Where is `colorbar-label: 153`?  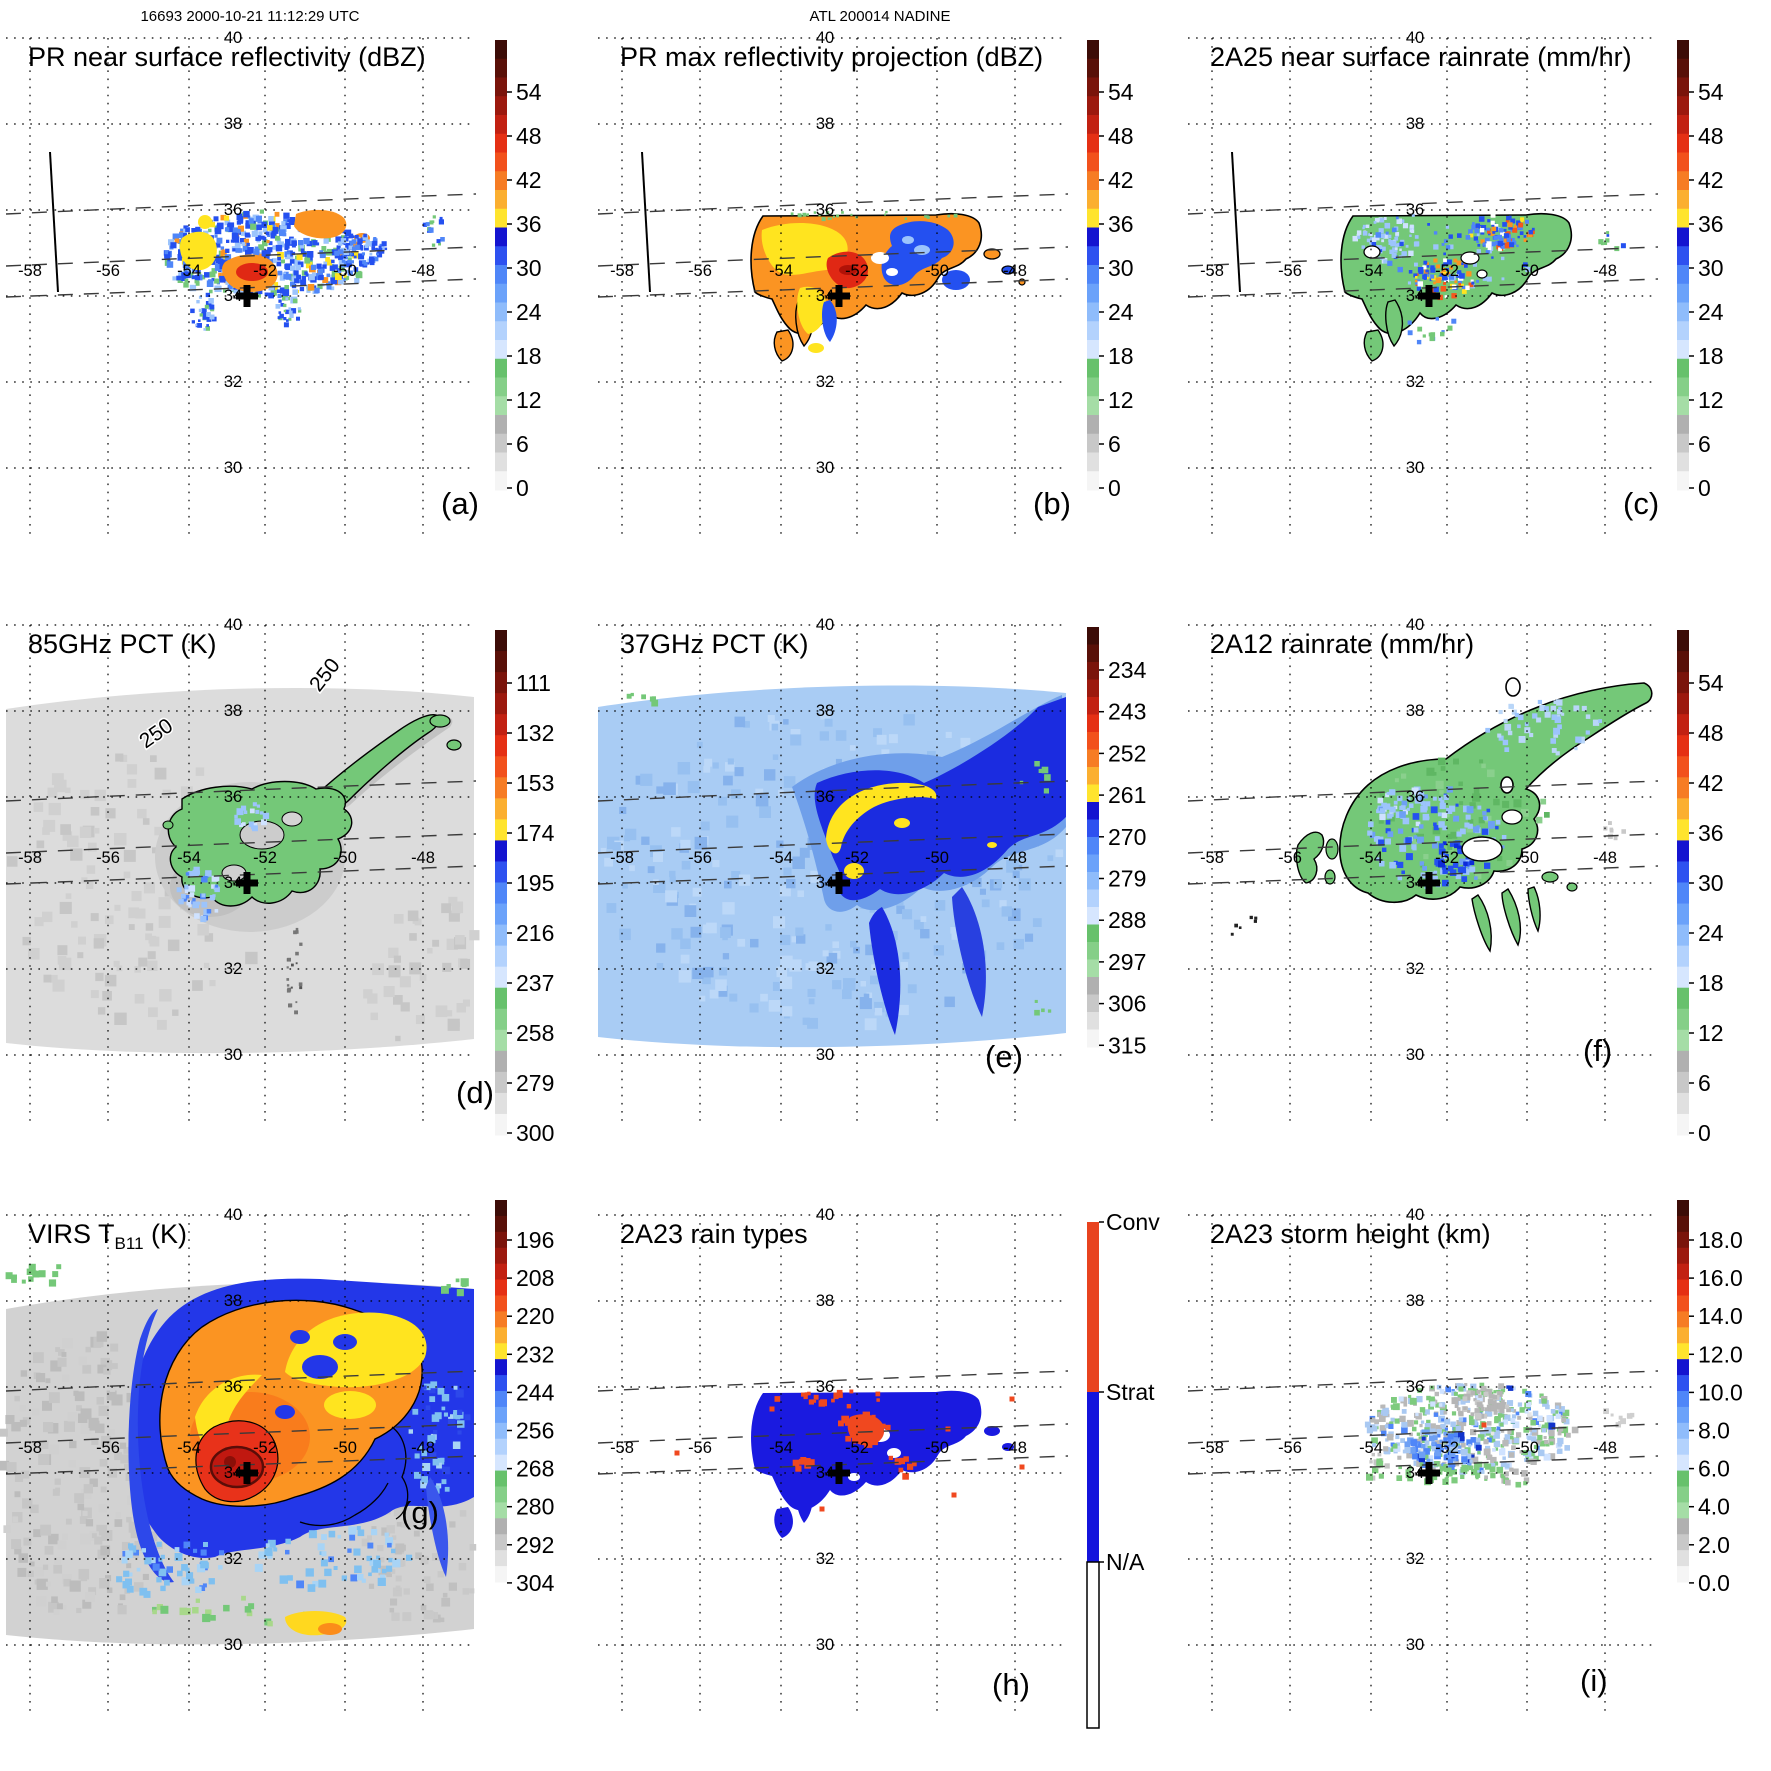 colorbar-label: 153 is located at coordinates (535, 783).